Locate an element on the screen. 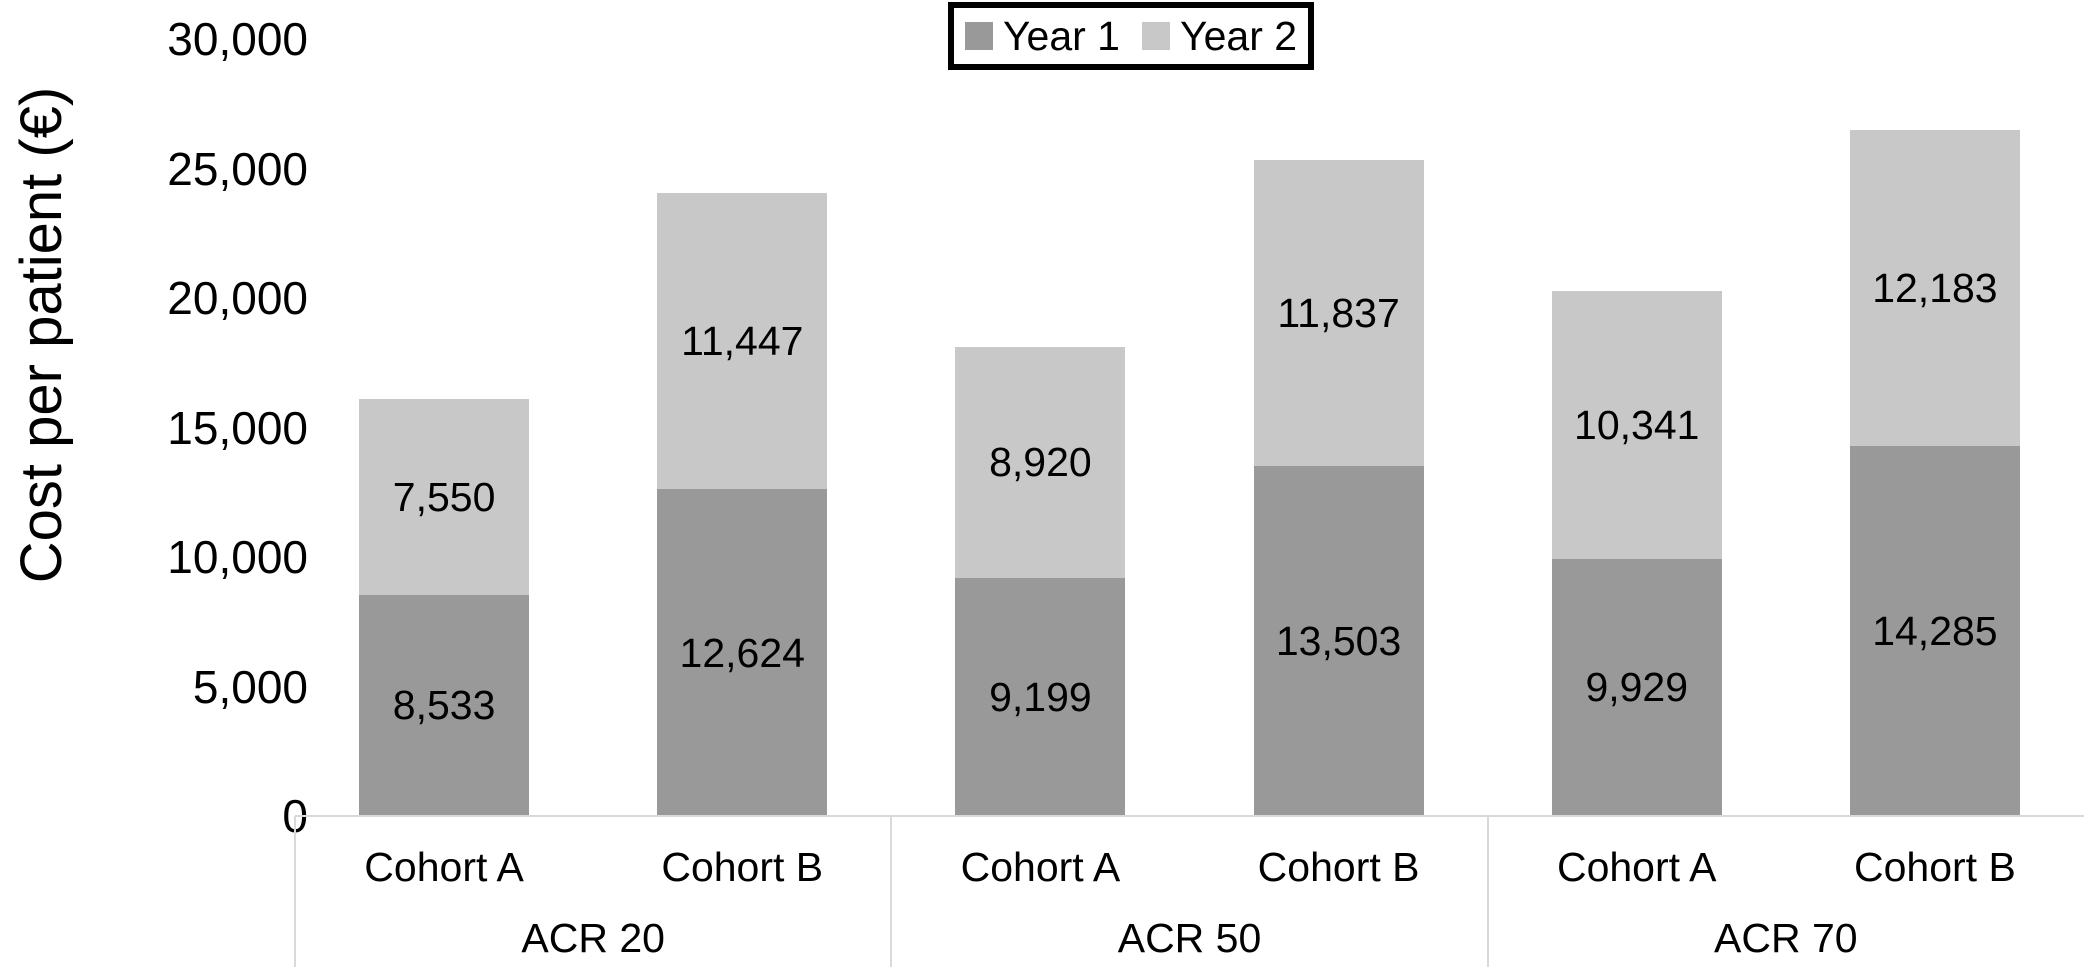  legend-label: Year 2 is located at coordinates (1239, 36).